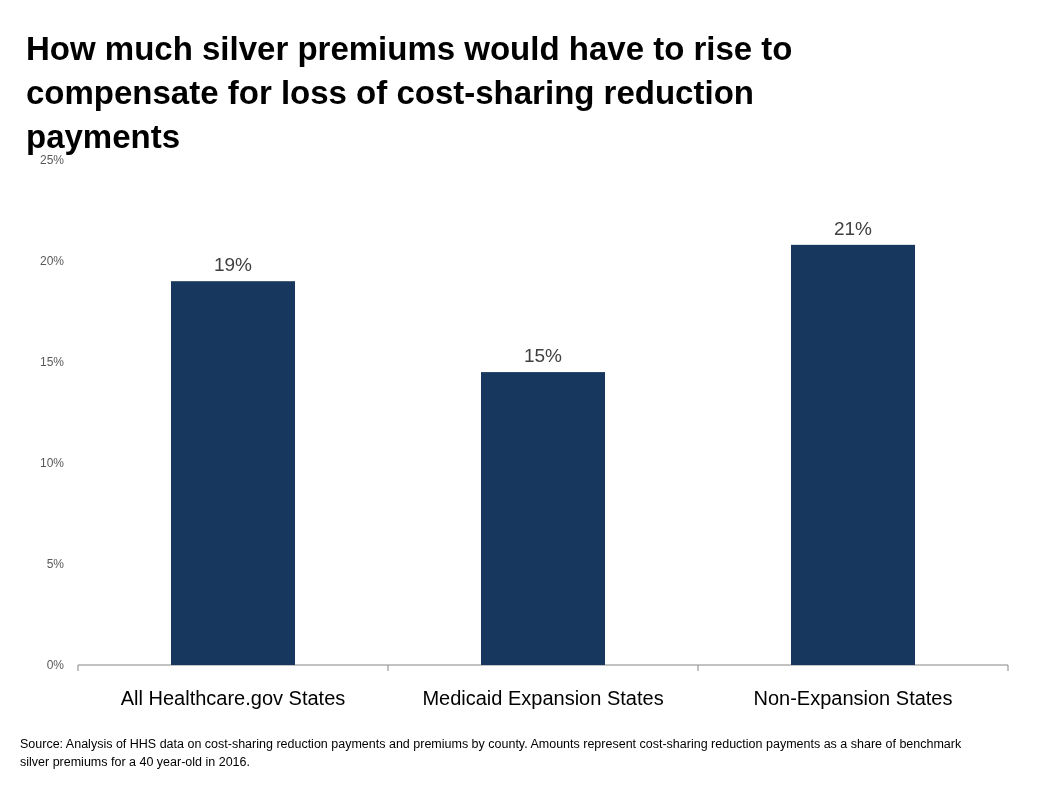 This screenshot has height=789, width=1044. Describe the element at coordinates (853, 228) in the screenshot. I see `data-label: 21%` at that location.